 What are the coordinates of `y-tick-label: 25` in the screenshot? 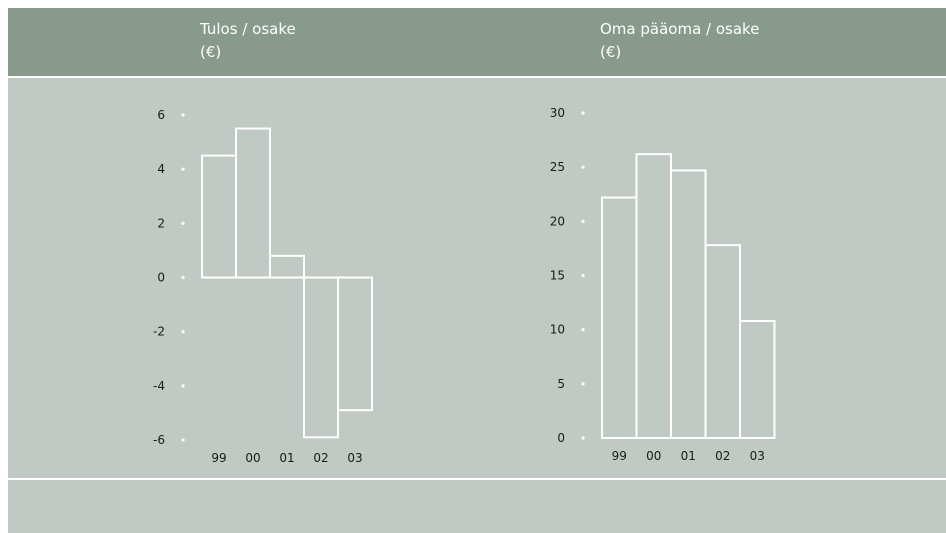 It's located at (557, 167).